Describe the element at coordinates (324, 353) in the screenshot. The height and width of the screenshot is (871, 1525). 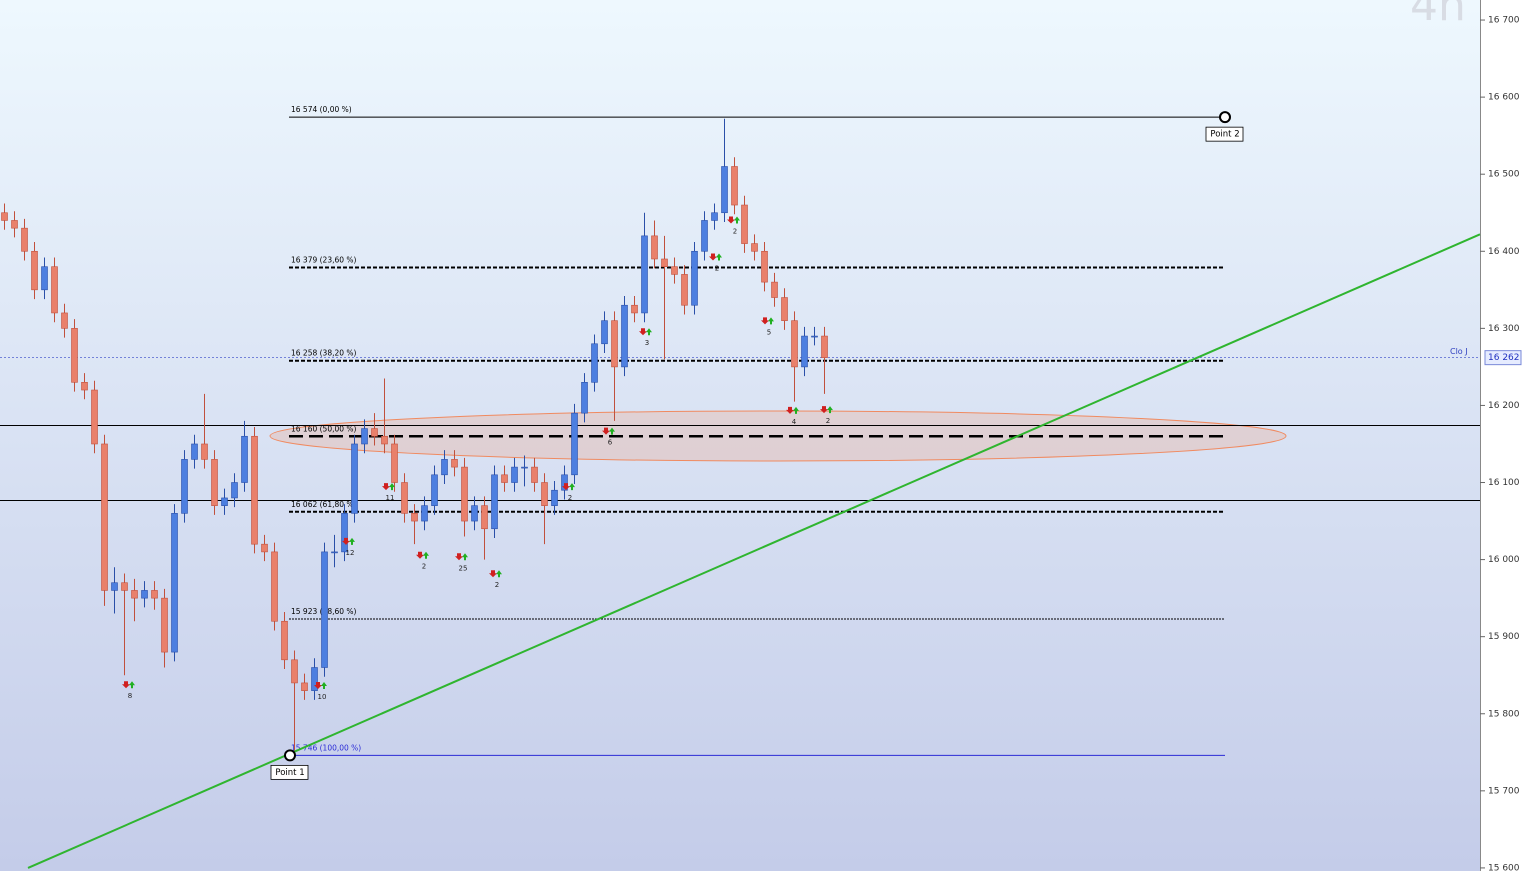
I see `fib-label: 16 258 (38,20 %)` at that location.